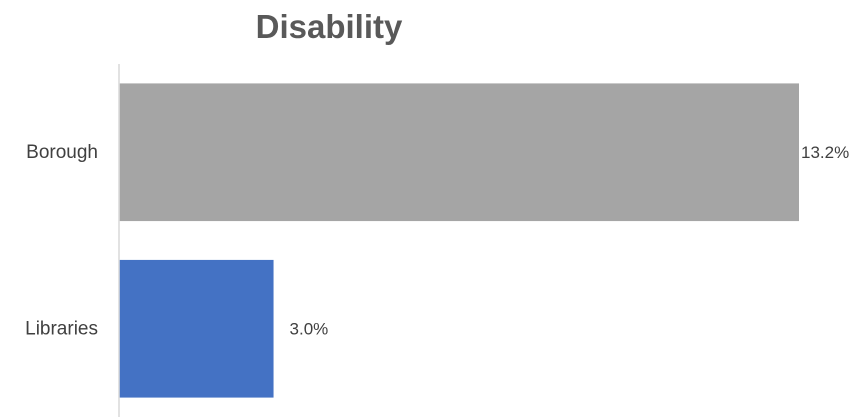 The image size is (860, 417). Describe the element at coordinates (61, 328) in the screenshot. I see `category-label-libraries: Libraries` at that location.